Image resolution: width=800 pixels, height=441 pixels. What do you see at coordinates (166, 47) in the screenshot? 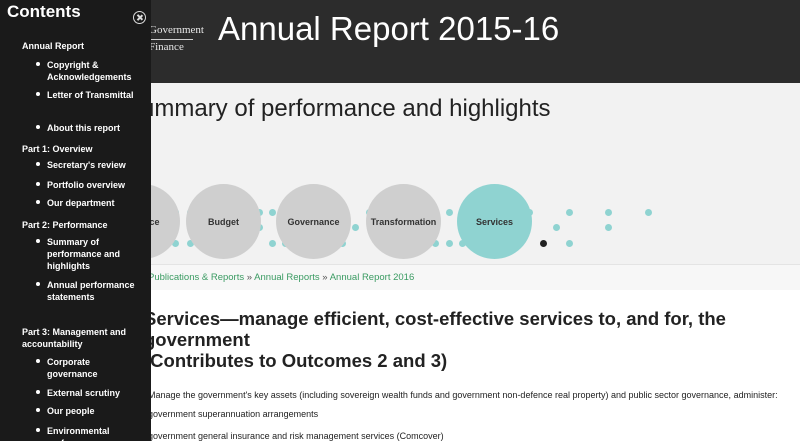
I see `logo-line-2: Finance` at bounding box center [166, 47].